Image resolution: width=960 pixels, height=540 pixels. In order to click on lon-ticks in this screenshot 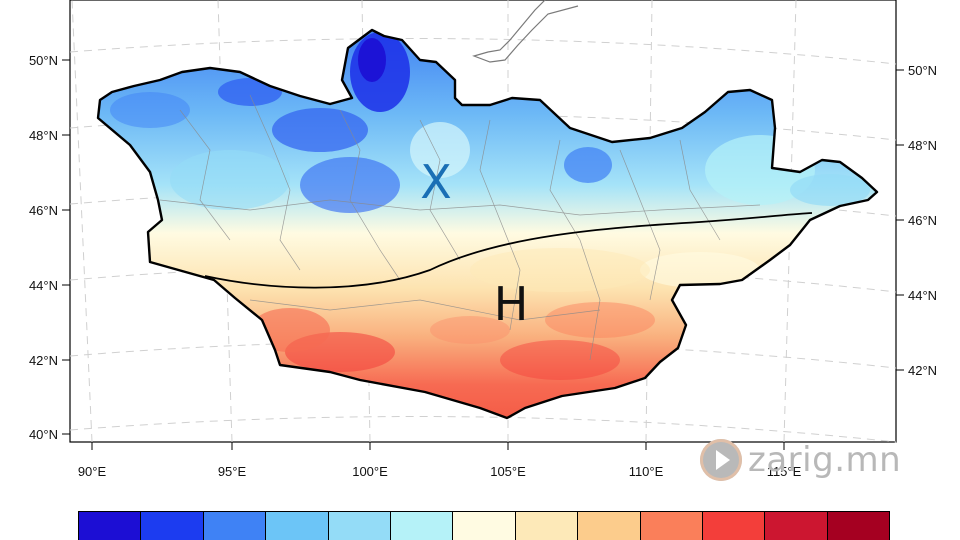, I will do `click(438, 446)`.